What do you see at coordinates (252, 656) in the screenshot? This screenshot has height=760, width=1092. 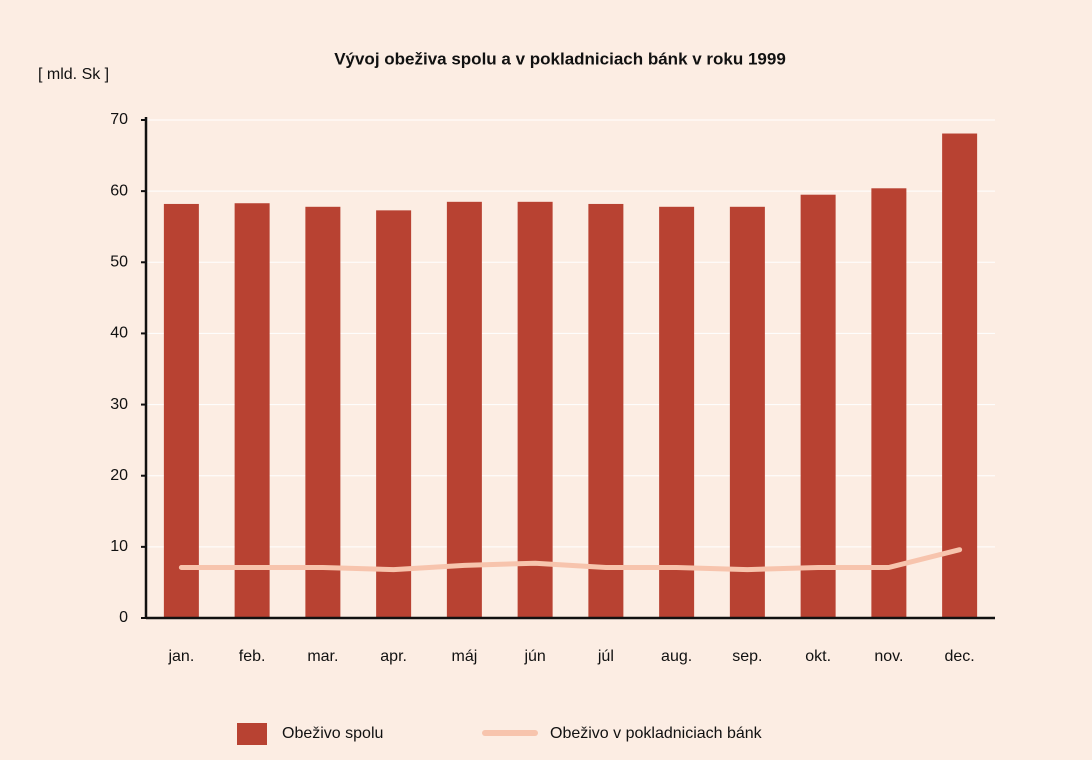 I see `x-tick-label: feb.` at bounding box center [252, 656].